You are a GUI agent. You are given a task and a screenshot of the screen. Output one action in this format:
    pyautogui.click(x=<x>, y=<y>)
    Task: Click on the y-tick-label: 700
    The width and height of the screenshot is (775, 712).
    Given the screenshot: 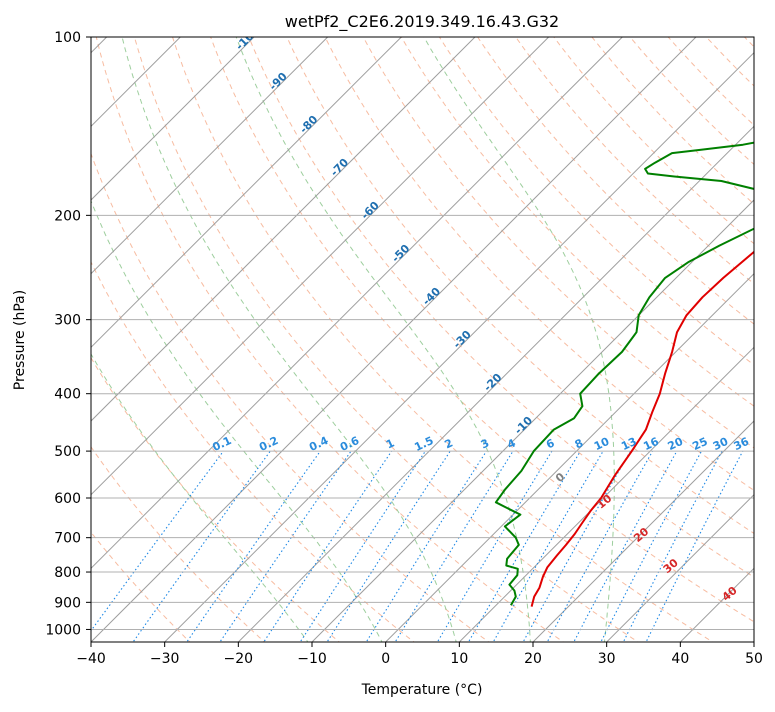 What is the action you would take?
    pyautogui.click(x=67, y=539)
    